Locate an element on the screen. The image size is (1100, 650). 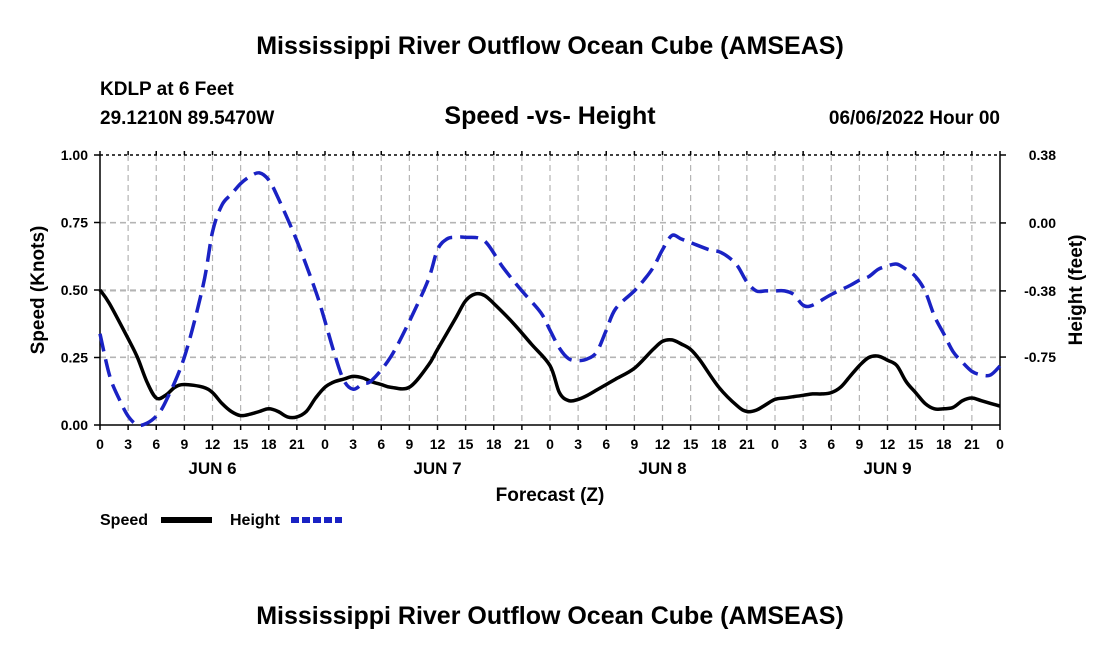
chart-subtitle: Speed -vs- Height is located at coordinates (550, 116).